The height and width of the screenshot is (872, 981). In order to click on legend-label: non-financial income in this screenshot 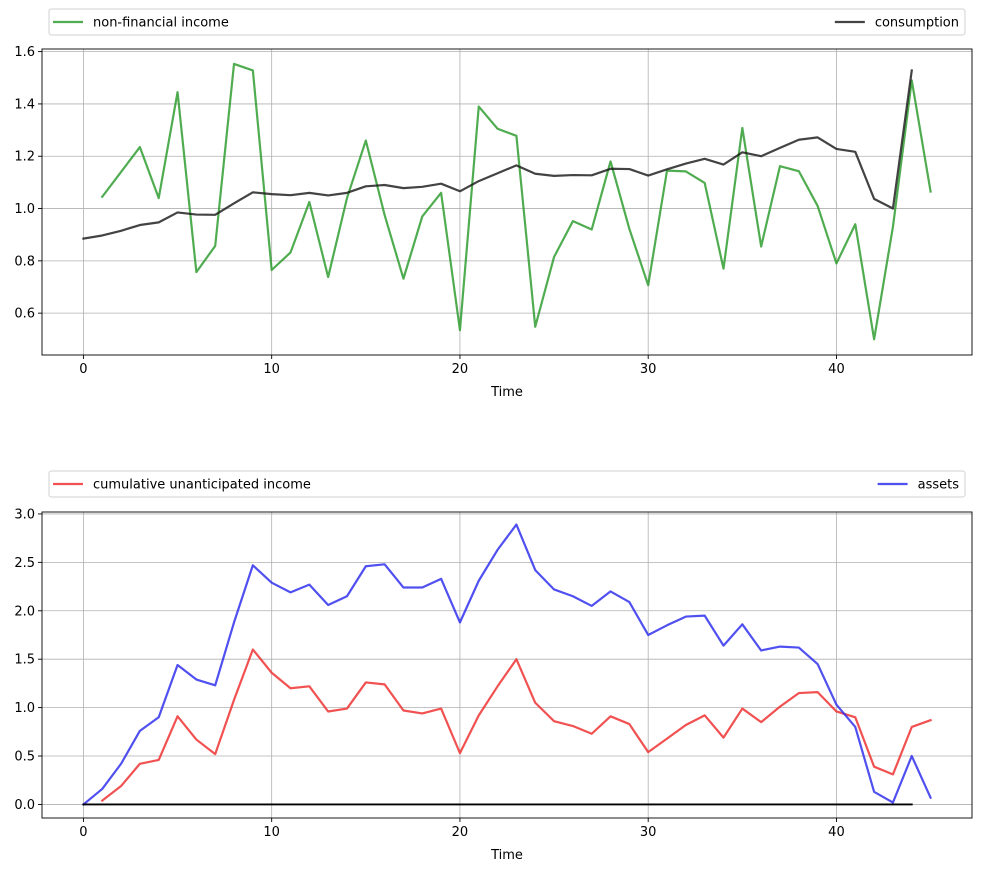, I will do `click(161, 23)`.